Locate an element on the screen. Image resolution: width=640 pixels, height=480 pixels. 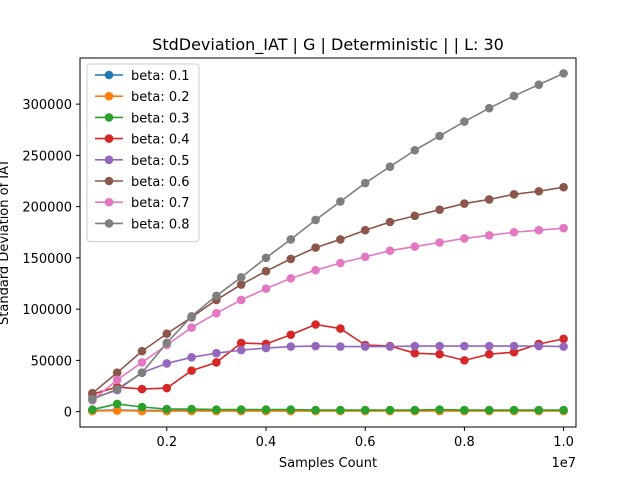
x-tick-label: 0.2 is located at coordinates (166, 442).